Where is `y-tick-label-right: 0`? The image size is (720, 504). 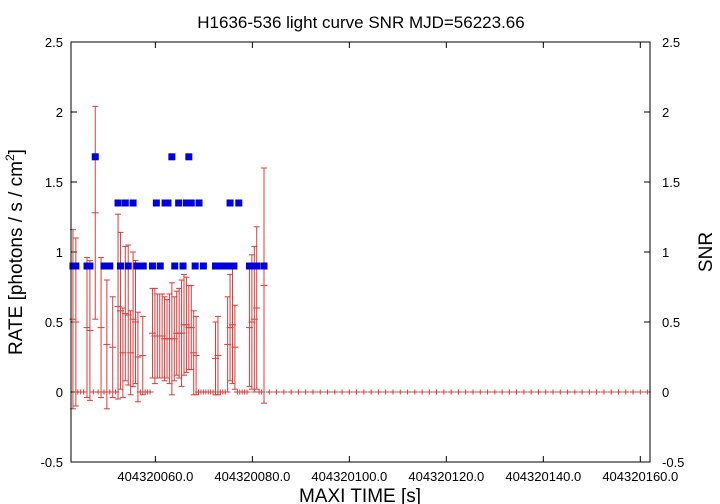 y-tick-label-right: 0 is located at coordinates (665, 392).